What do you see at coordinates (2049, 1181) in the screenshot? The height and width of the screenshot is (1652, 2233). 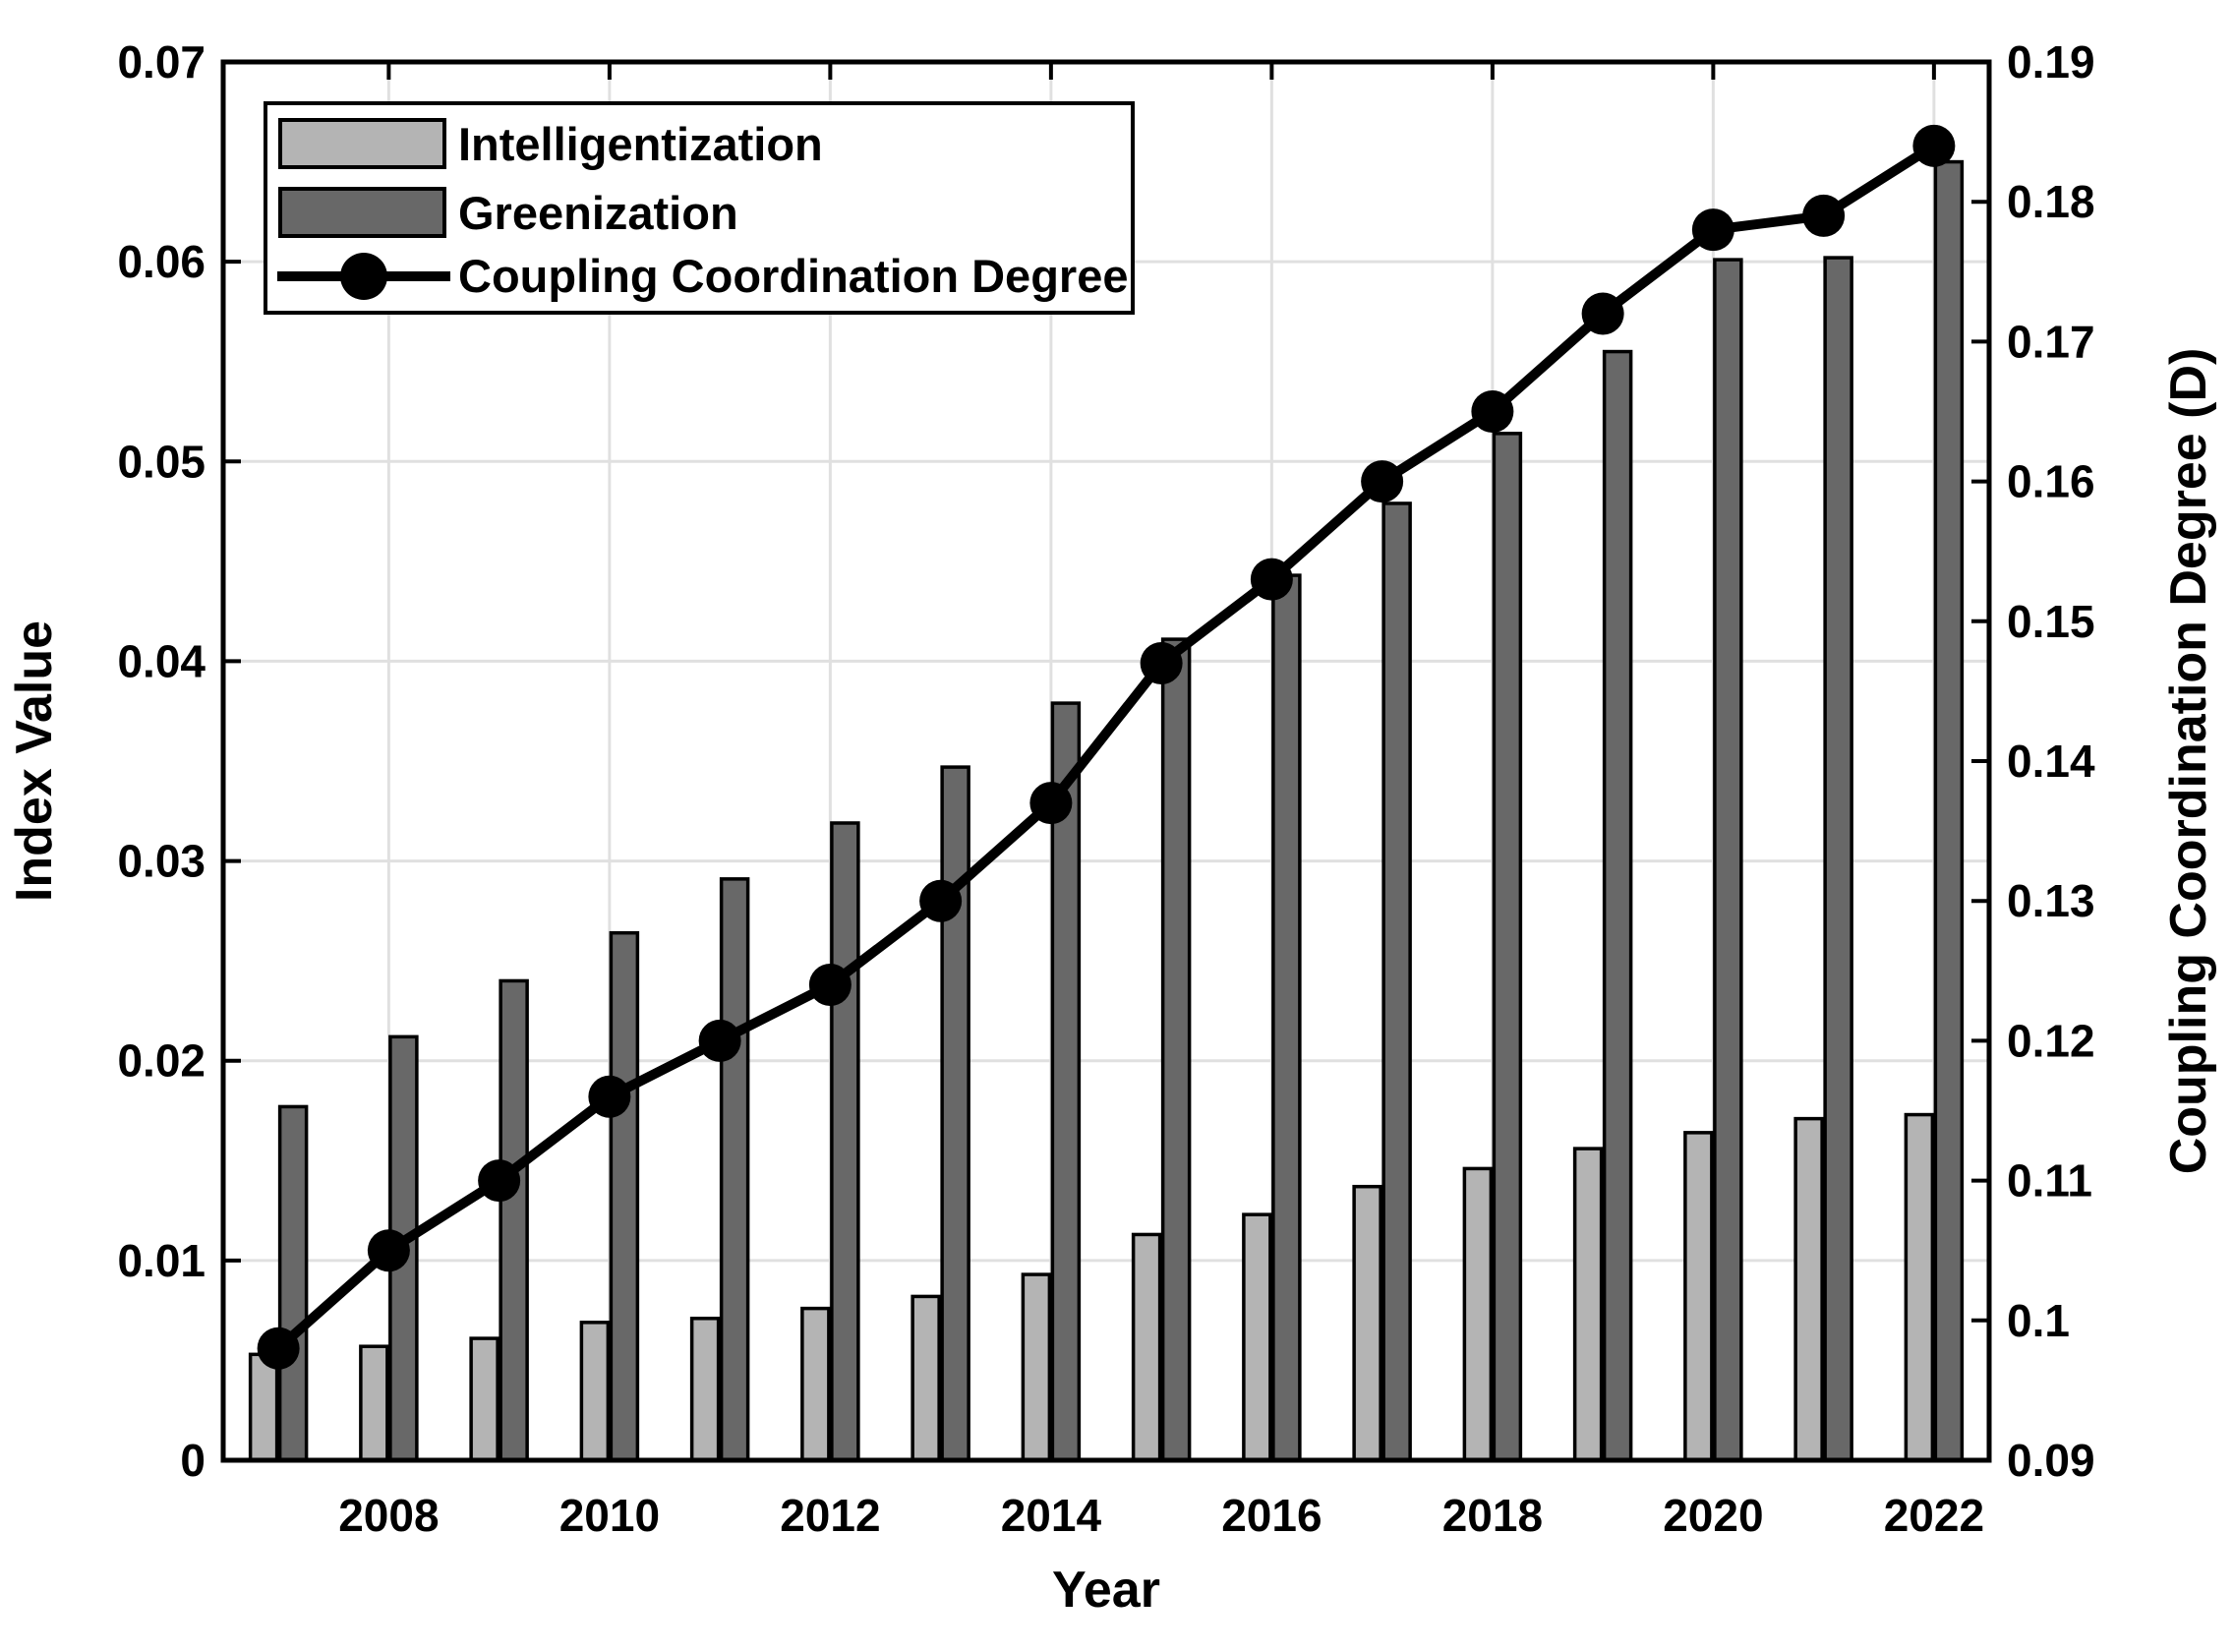 I see `right-axis-tick-label: 0.11` at bounding box center [2049, 1181].